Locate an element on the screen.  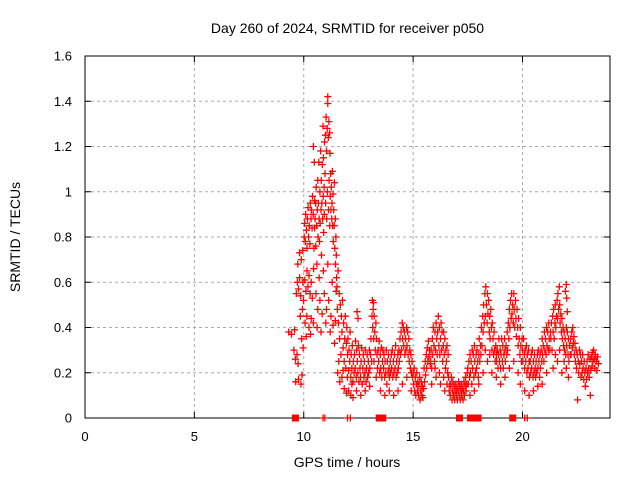
svg-text: 1 is located at coordinates (68, 191).